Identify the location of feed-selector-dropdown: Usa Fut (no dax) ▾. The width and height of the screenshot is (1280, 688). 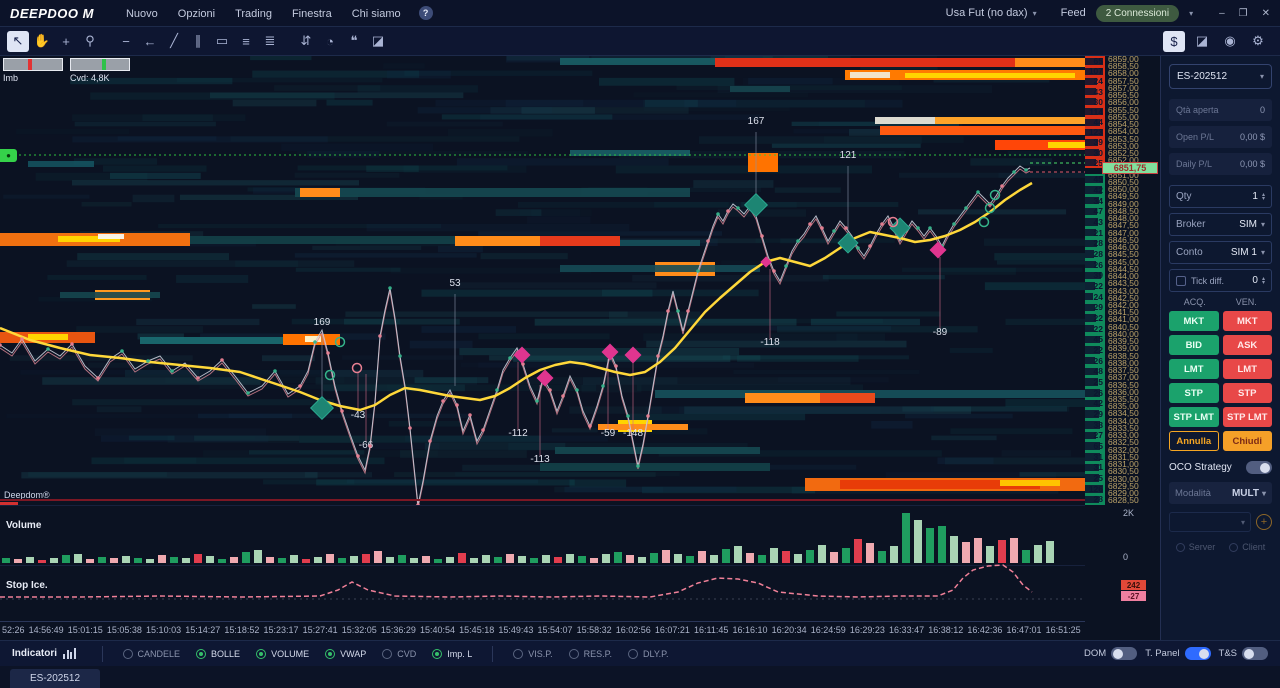
(991, 13).